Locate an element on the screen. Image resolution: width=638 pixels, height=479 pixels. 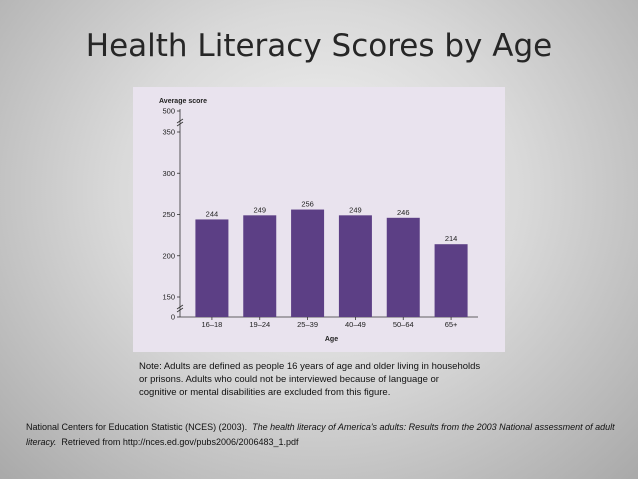
y-tick-label: 250 is located at coordinates (168, 214).